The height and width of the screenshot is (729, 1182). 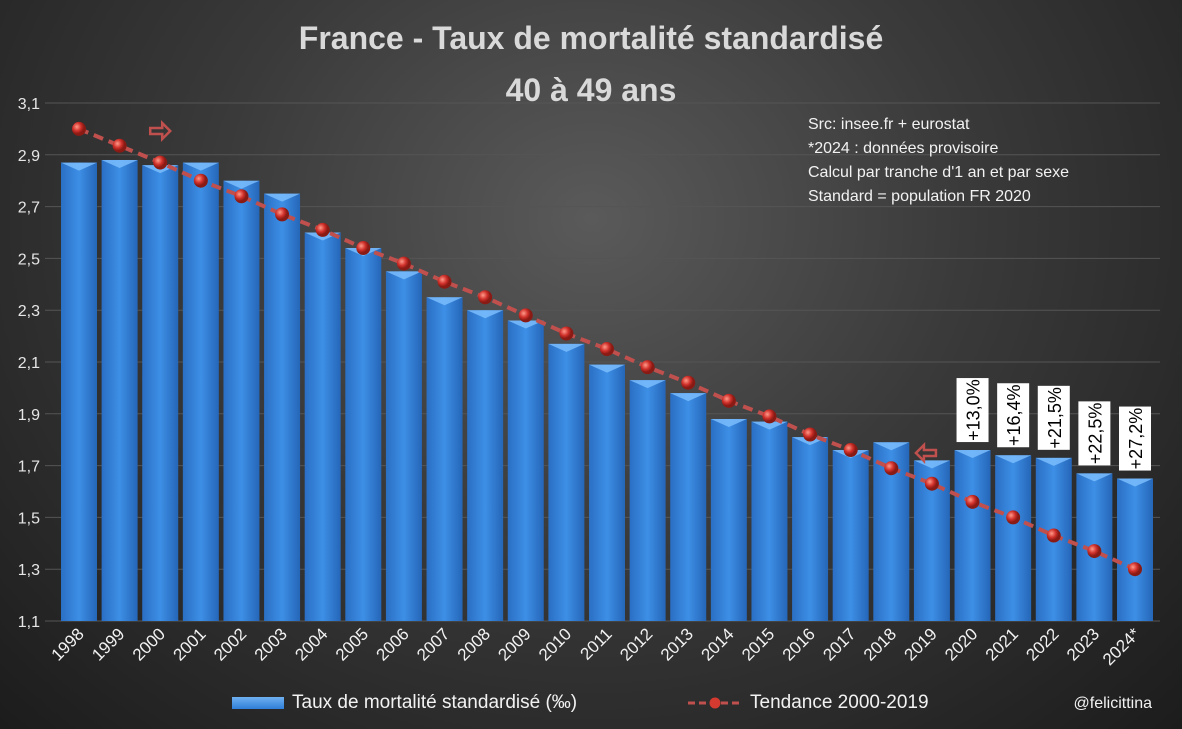 What do you see at coordinates (29, 363) in the screenshot?
I see `y-tick-label: 2,1` at bounding box center [29, 363].